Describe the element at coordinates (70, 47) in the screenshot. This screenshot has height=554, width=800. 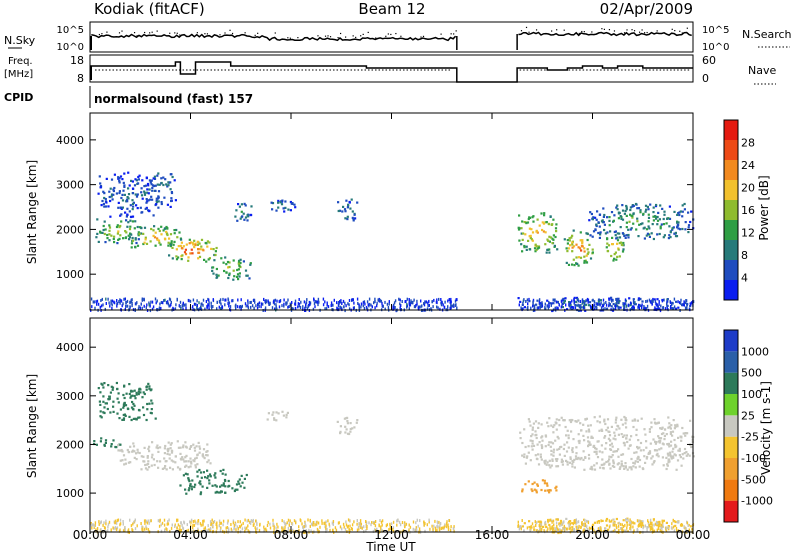
I see `nsky-tick-low: 10^0` at that location.